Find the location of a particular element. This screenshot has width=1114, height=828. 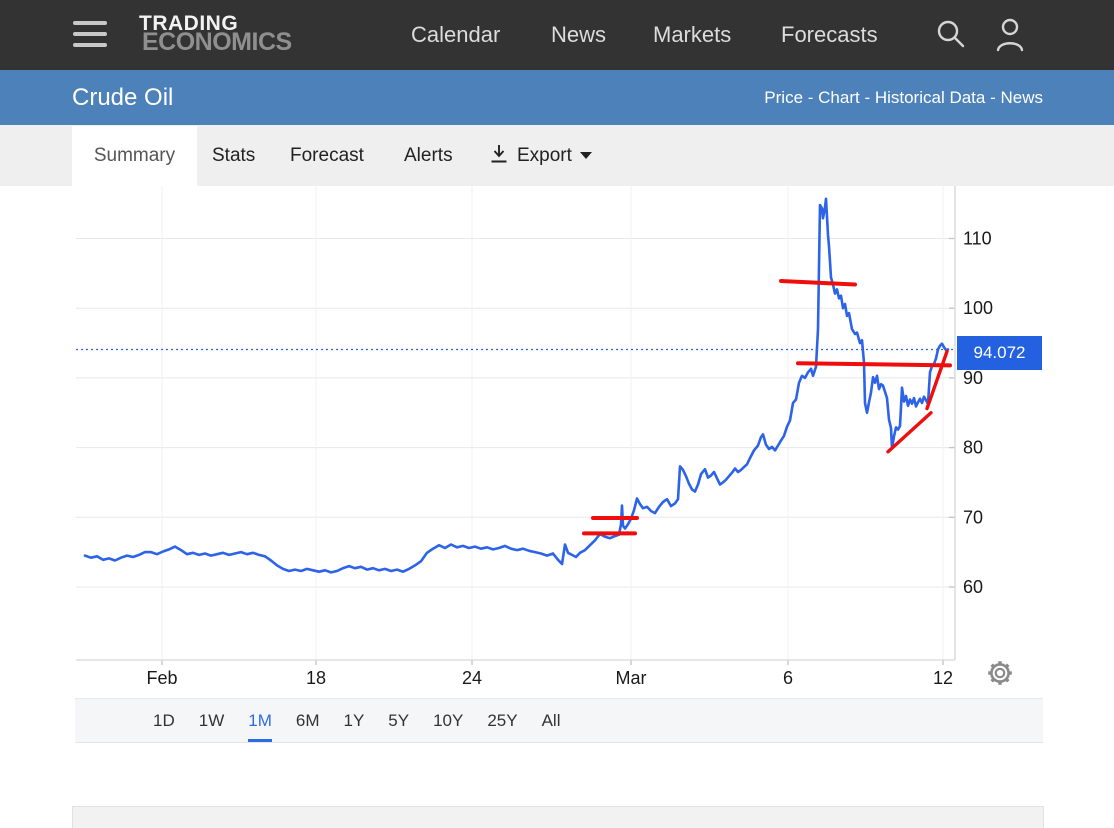

range-button-1w: 1W is located at coordinates (211, 720).